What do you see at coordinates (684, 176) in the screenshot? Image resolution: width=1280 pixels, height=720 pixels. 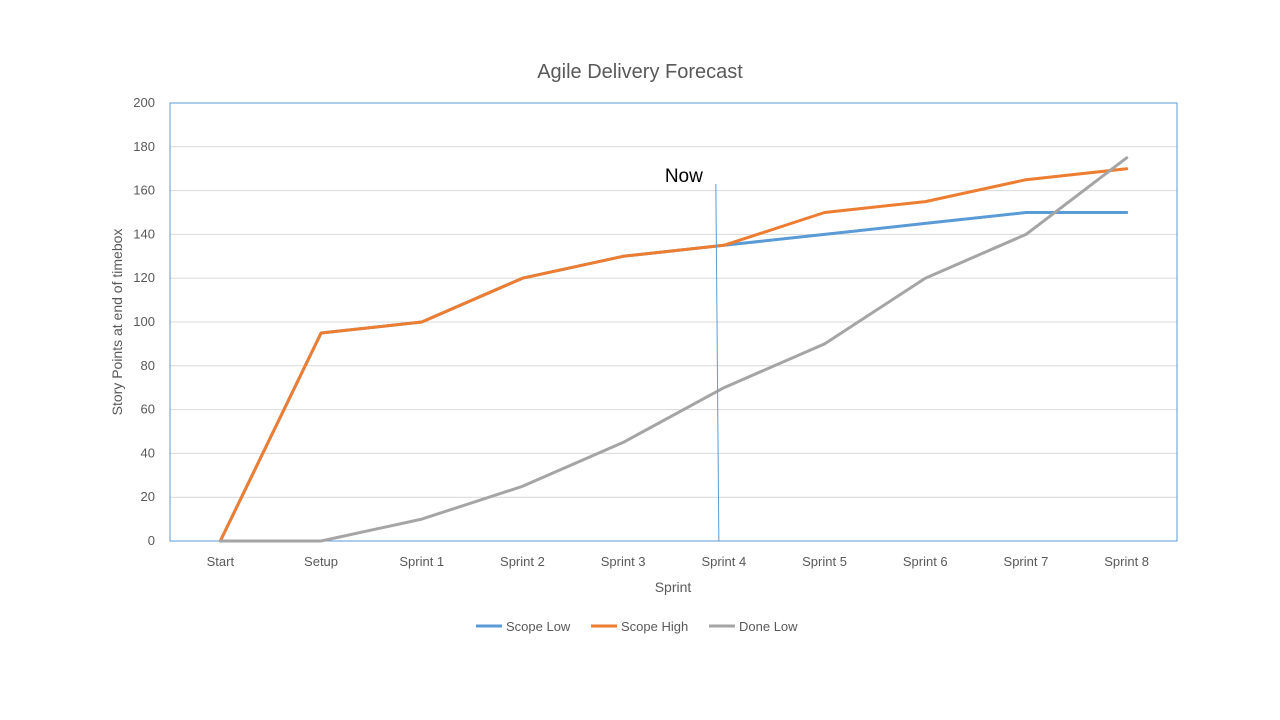 I see `now-label: Now` at bounding box center [684, 176].